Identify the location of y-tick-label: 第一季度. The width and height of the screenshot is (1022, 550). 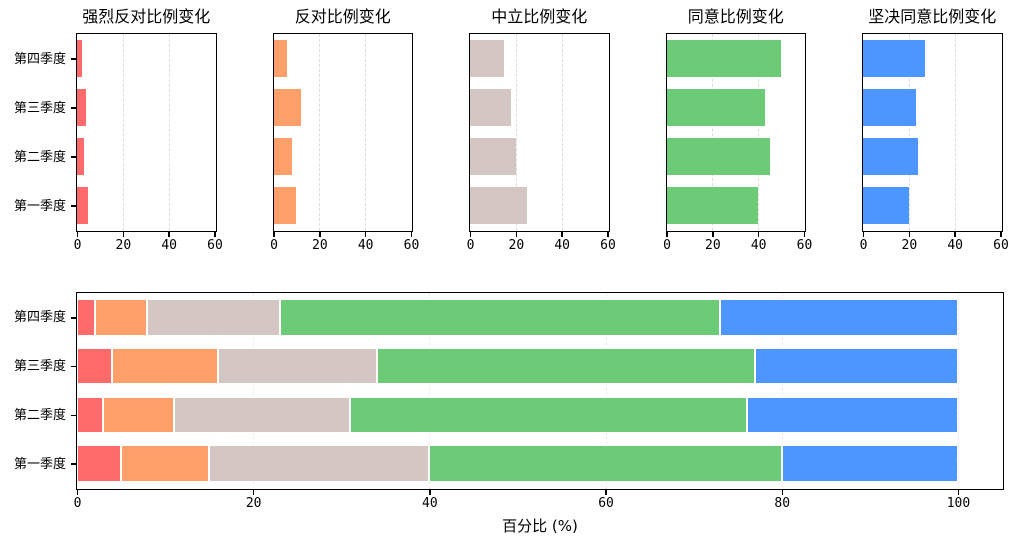
(39, 206).